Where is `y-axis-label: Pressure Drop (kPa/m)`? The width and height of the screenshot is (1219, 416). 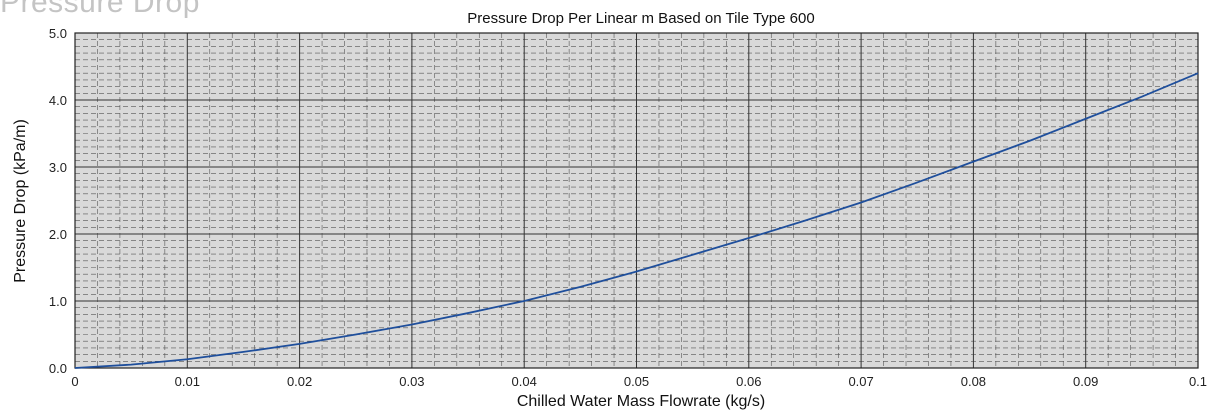
y-axis-label: Pressure Drop (kPa/m) is located at coordinates (20, 201).